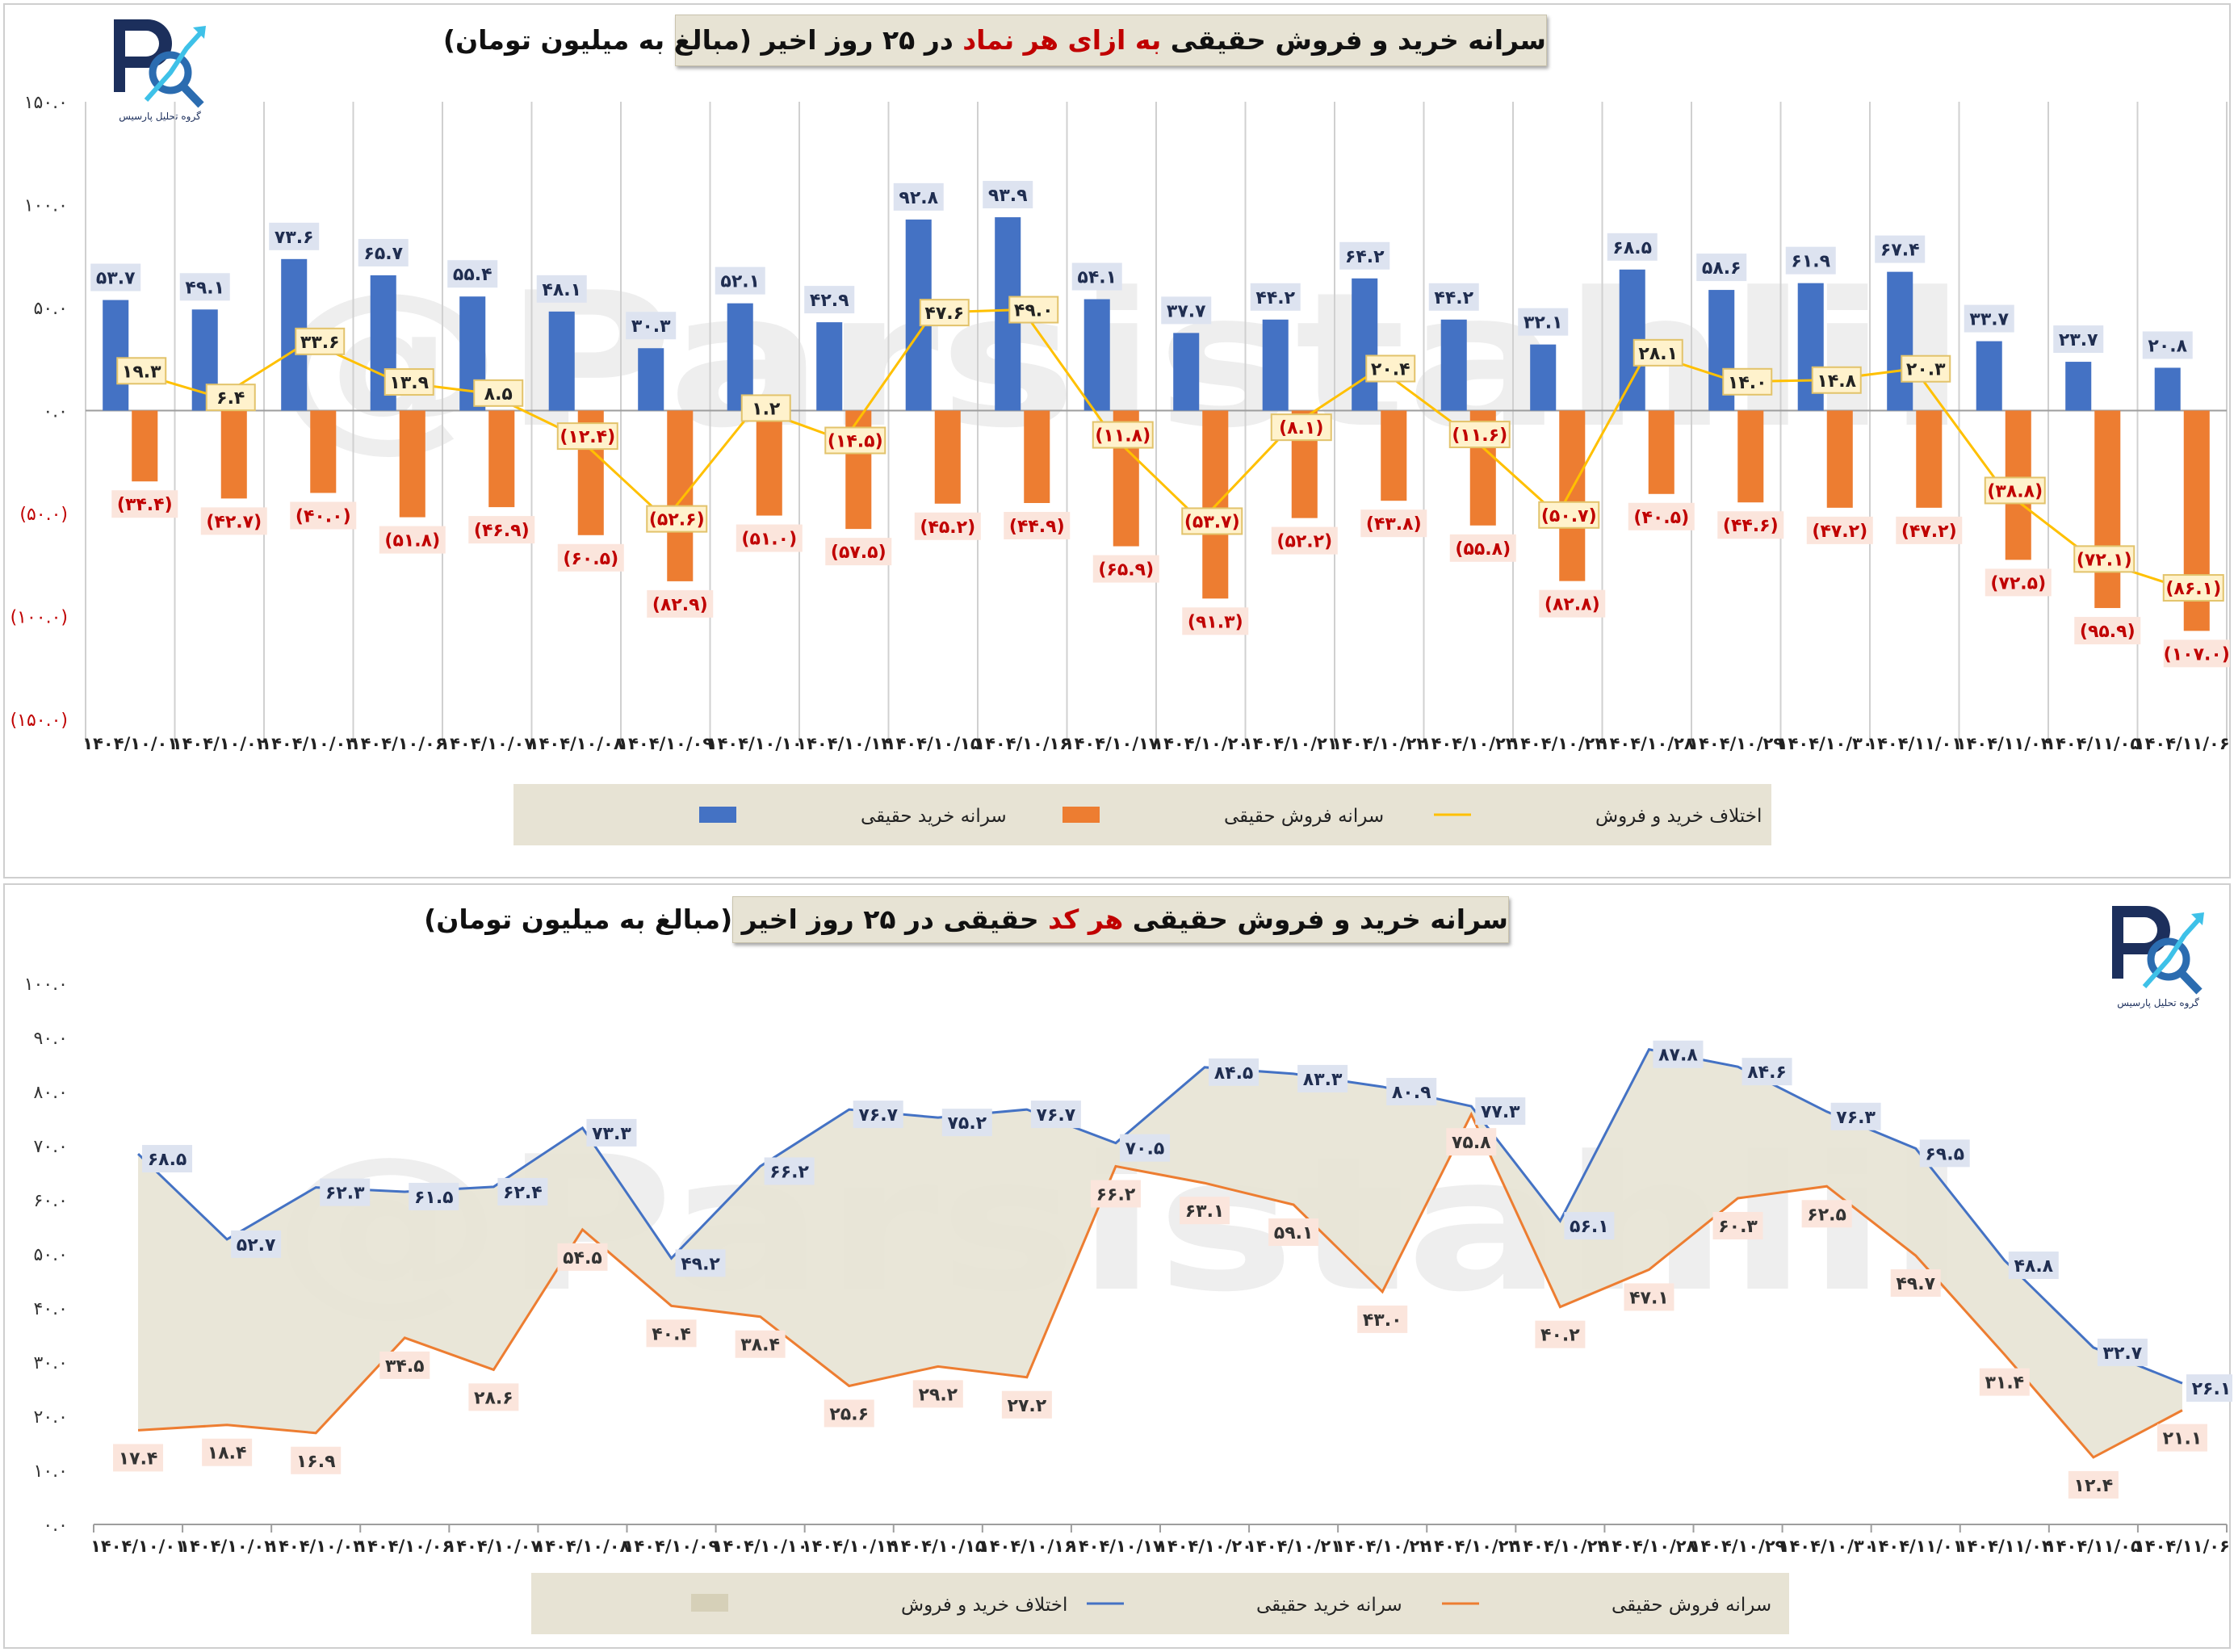 Image resolution: width=2234 pixels, height=1652 pixels. Describe the element at coordinates (671, 1333) in the screenshot. I see `sell-data-label: ۴۰.۴` at that location.